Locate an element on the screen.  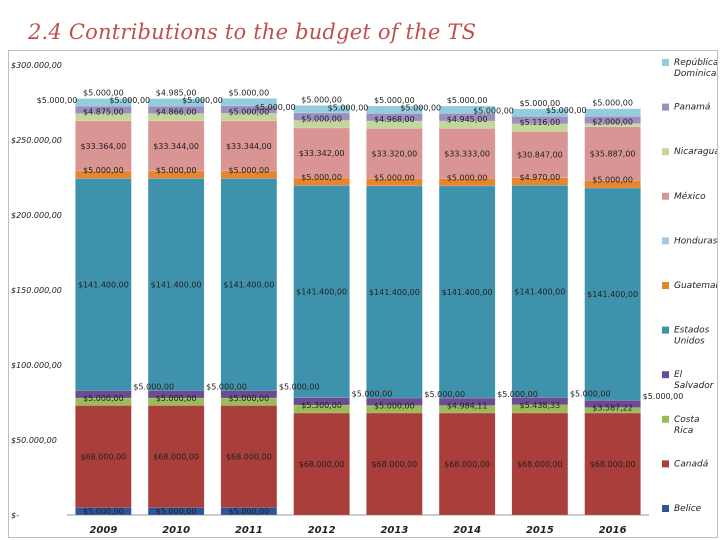
x-tick-label: 2011 is located at coordinates (249, 530).